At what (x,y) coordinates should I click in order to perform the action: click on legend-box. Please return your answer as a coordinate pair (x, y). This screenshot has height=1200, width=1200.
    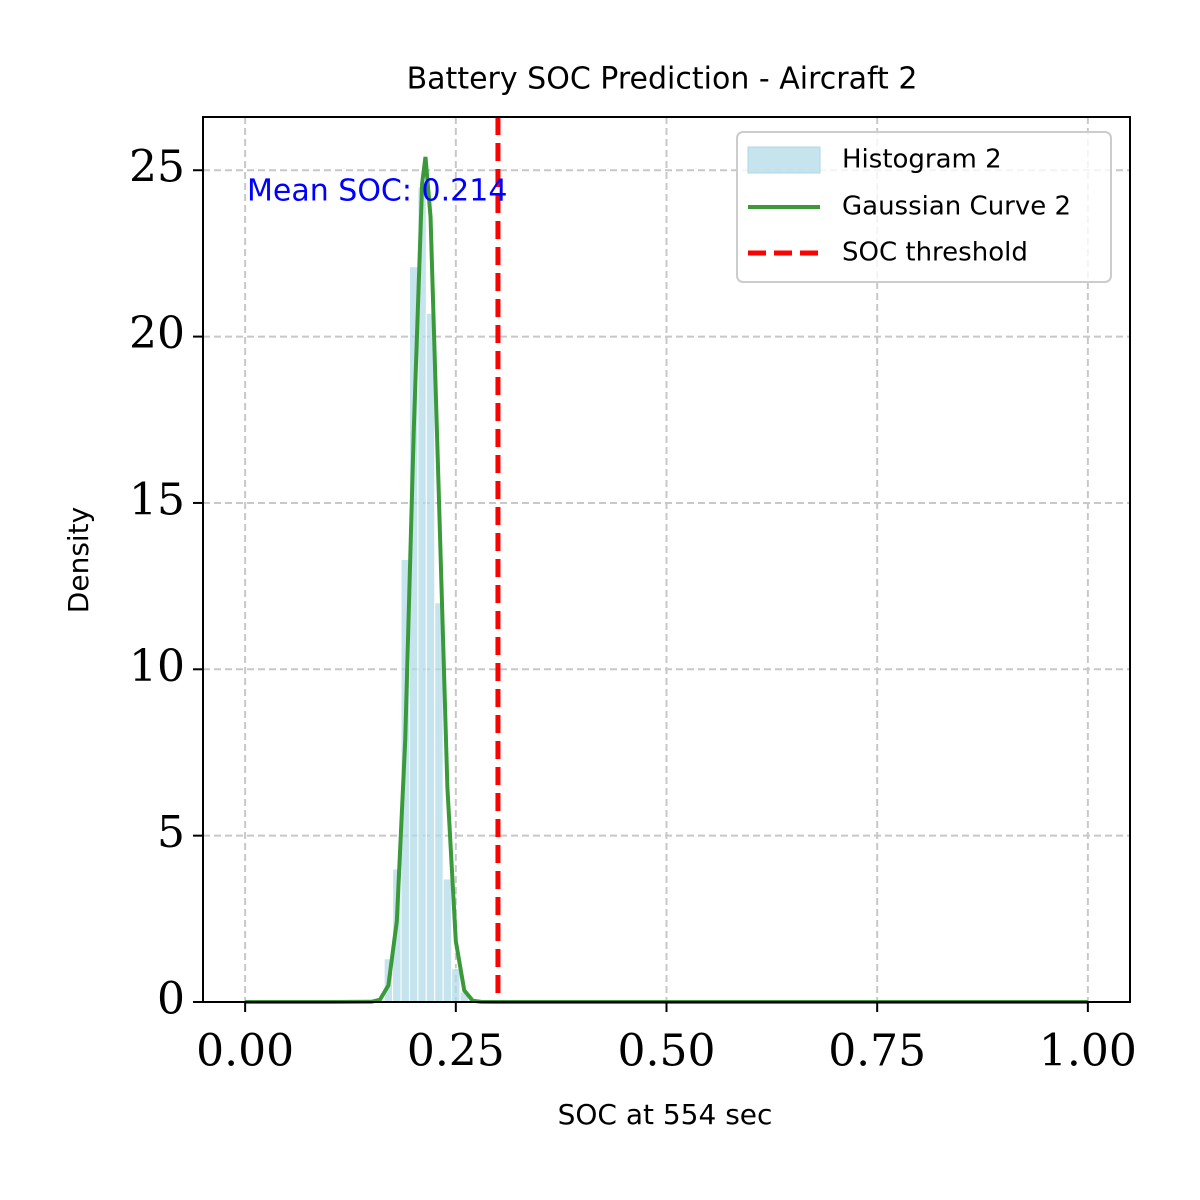
    Looking at the image, I should click on (924, 207).